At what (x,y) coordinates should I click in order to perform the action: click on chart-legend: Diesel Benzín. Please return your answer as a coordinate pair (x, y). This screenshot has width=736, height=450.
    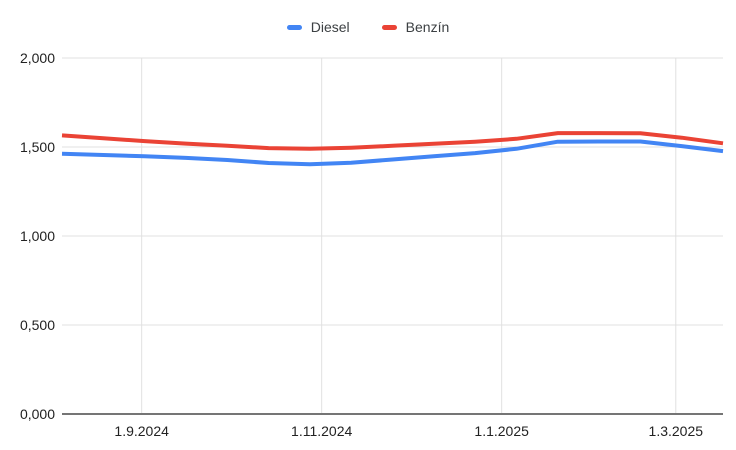
    Looking at the image, I should click on (368, 27).